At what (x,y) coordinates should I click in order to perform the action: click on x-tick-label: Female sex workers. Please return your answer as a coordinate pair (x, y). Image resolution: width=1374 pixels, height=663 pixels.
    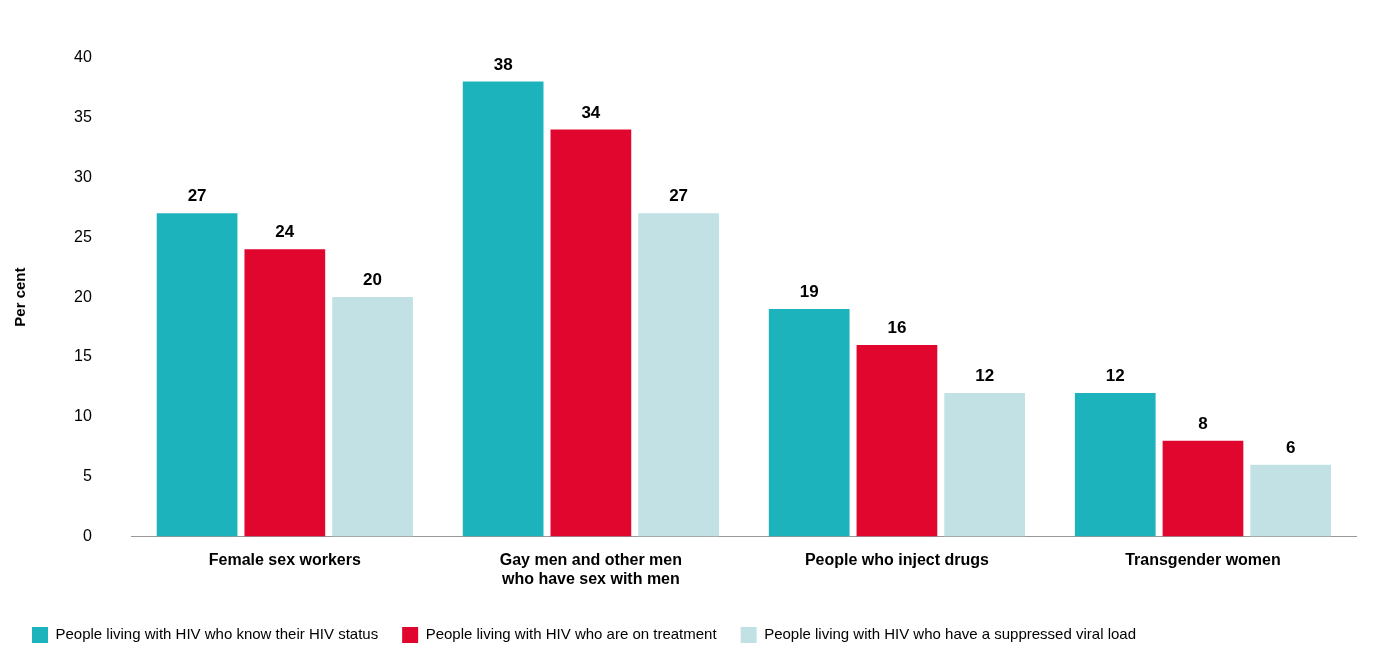
    Looking at the image, I should click on (284, 559).